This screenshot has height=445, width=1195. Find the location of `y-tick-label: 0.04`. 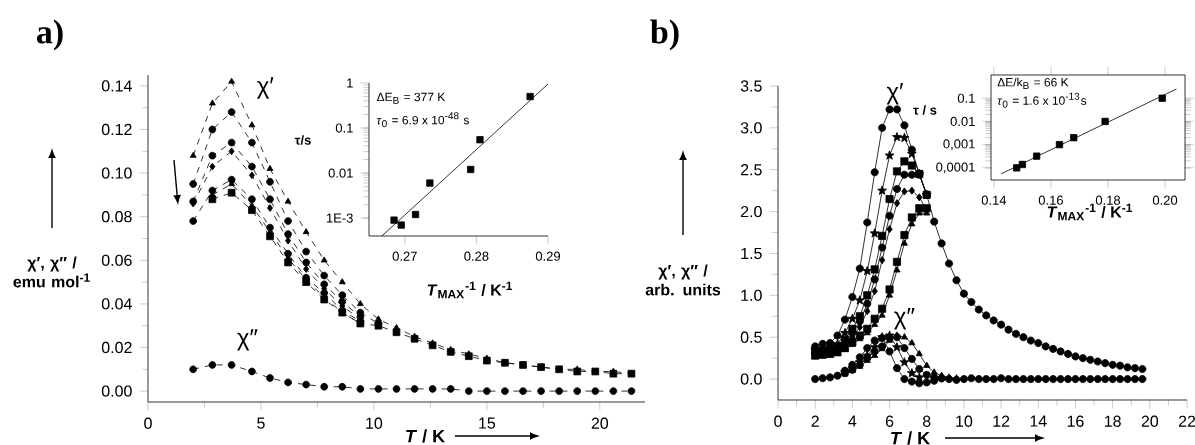

y-tick-label: 0.04 is located at coordinates (116, 304).